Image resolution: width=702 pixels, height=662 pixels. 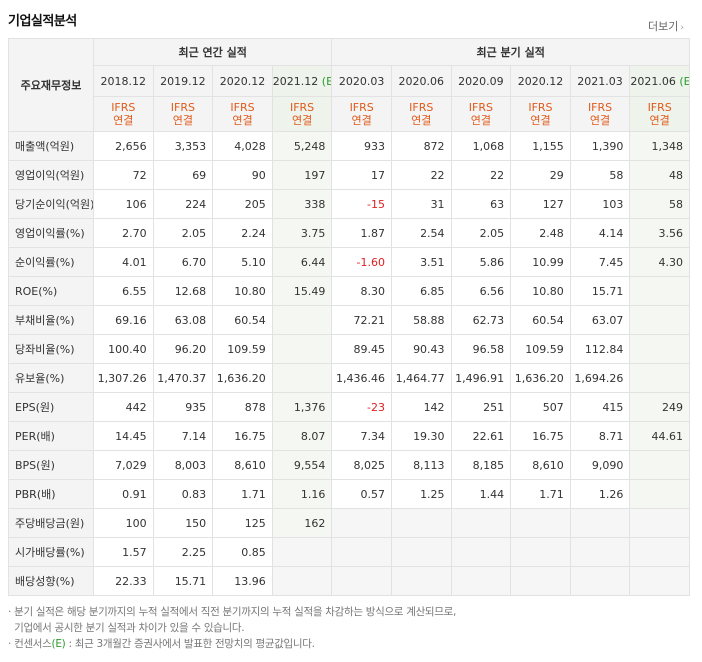 I want to click on table-cell: 44.61, so click(x=659, y=436).